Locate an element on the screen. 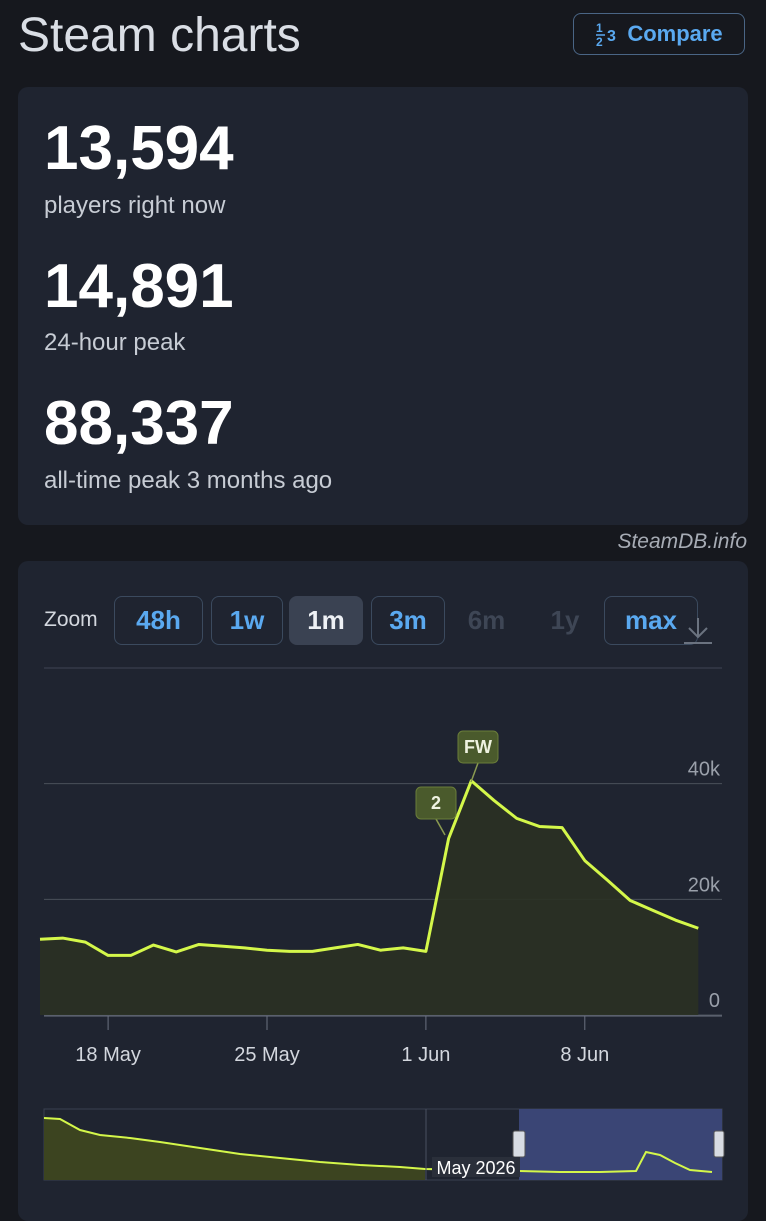 The width and height of the screenshot is (766, 1221). zoom-button: 3m is located at coordinates (408, 620).